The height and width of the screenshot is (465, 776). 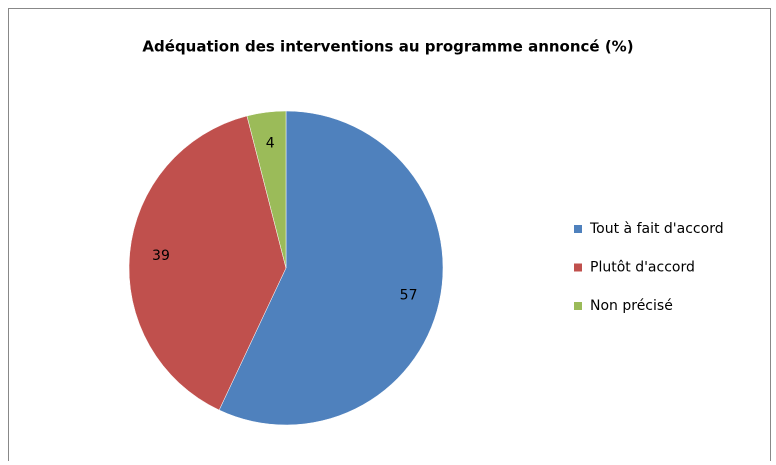 What do you see at coordinates (161, 256) in the screenshot?
I see `data-label: 39` at bounding box center [161, 256].